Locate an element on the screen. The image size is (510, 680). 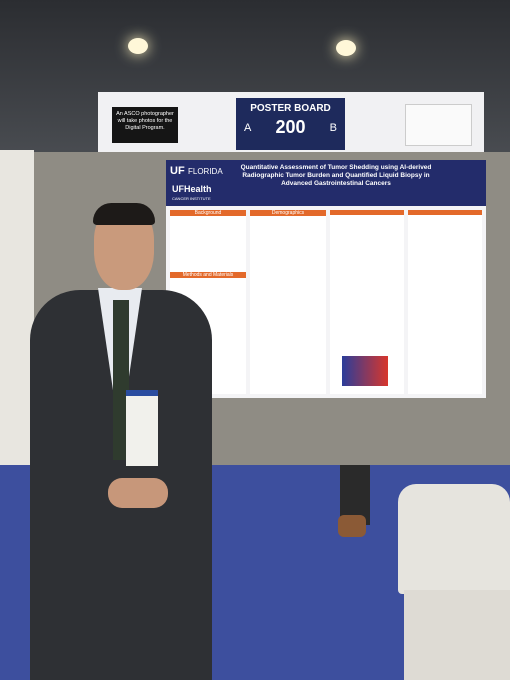
shoe is located at coordinates (352, 526).